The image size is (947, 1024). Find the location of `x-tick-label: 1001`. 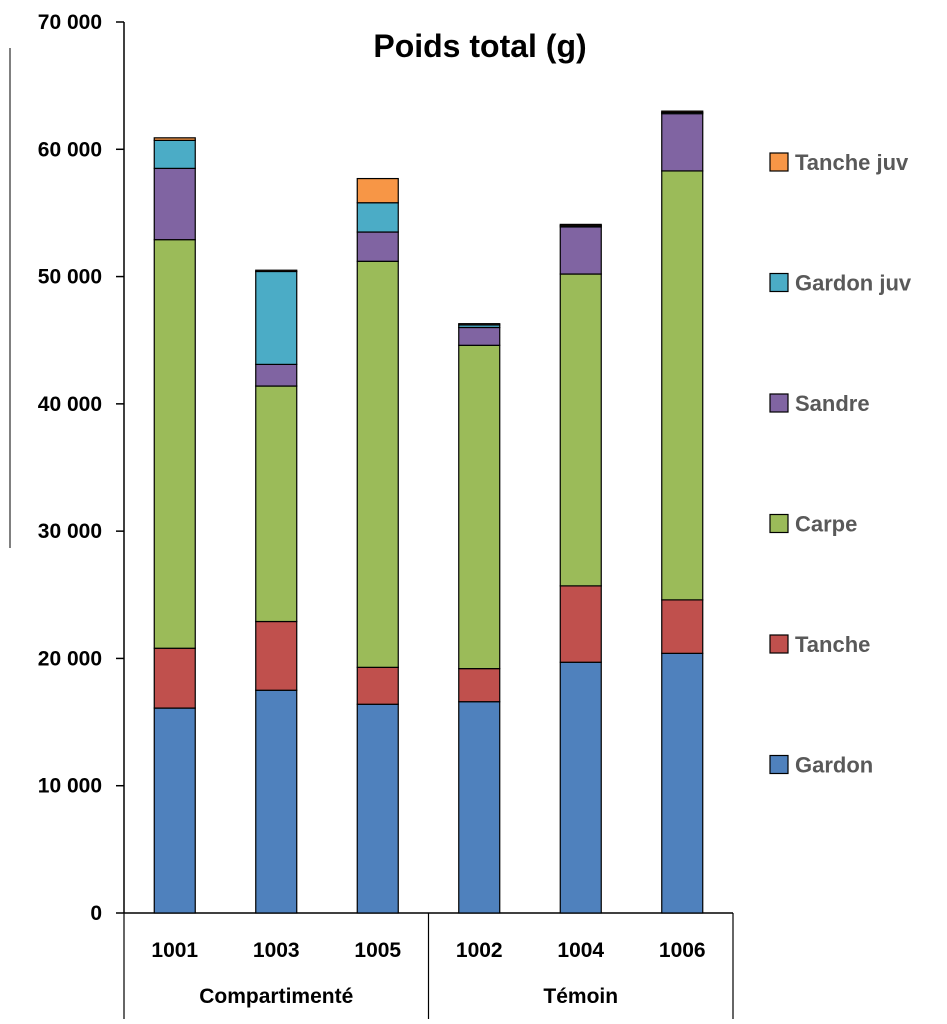

x-tick-label: 1001 is located at coordinates (174, 950).